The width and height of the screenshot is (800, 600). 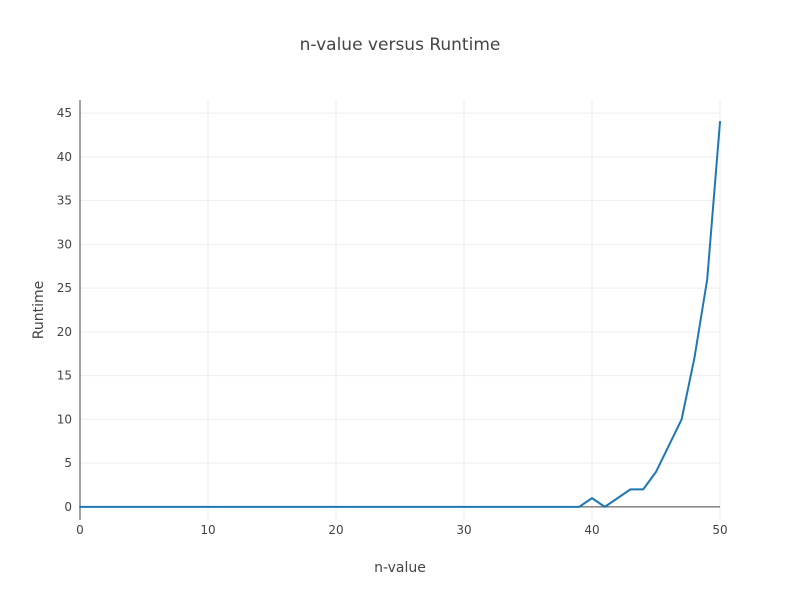 What do you see at coordinates (400, 45) in the screenshot?
I see `chart-title: n-value versus Runtime` at bounding box center [400, 45].